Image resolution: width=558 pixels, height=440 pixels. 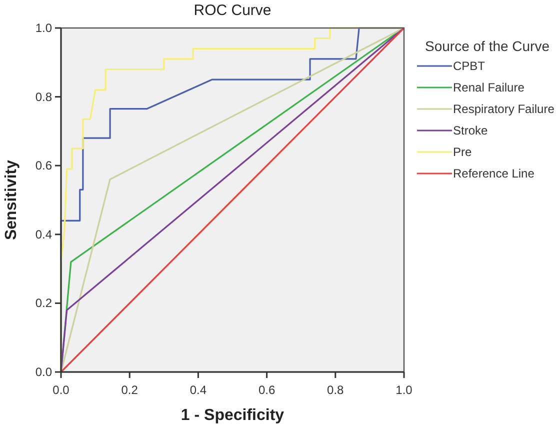 What do you see at coordinates (469, 66) in the screenshot?
I see `legend-label: CPBT` at bounding box center [469, 66].